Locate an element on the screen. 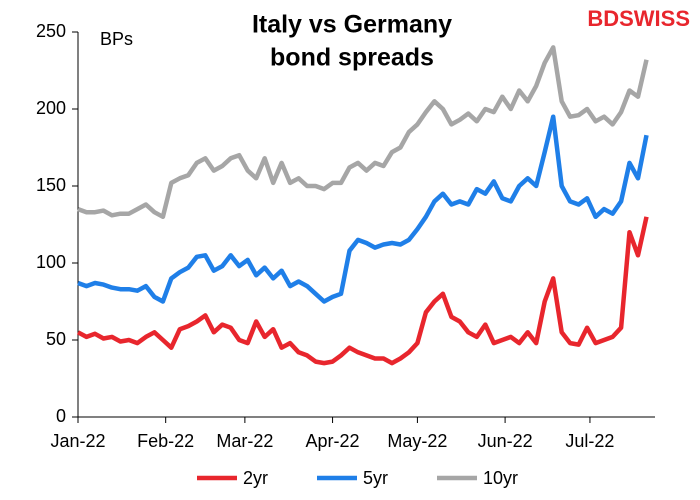 The image size is (700, 500). y-axis-label: BPs is located at coordinates (116, 39).